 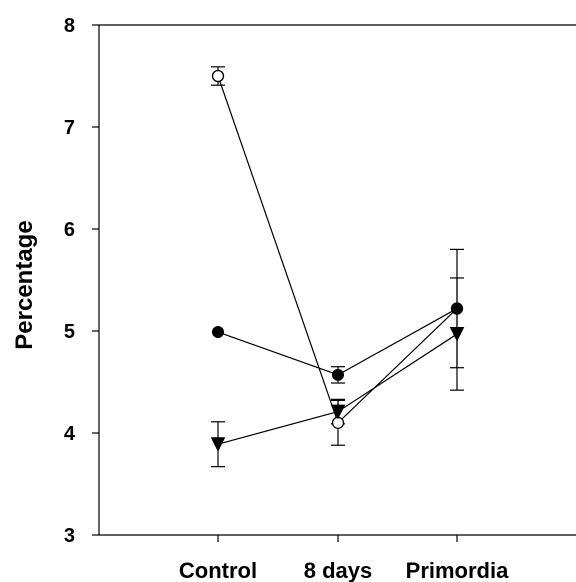 I want to click on x-axis-labels: Control 8 days Primordia, so click(x=344, y=558).